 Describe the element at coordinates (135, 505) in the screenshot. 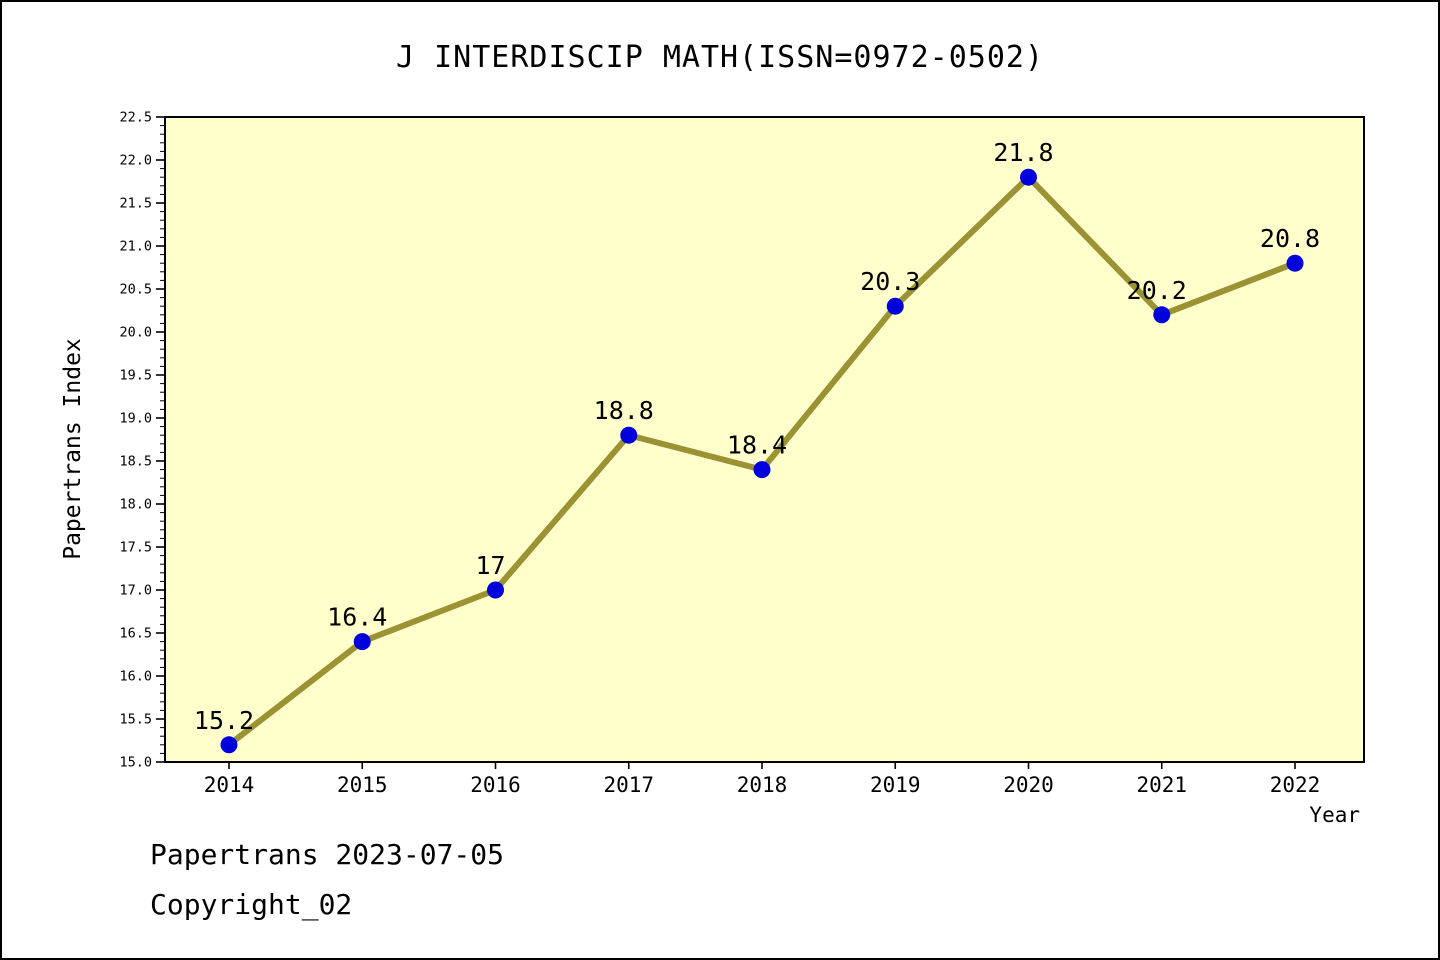

I see `y-axis-tick-label: 18.0` at that location.